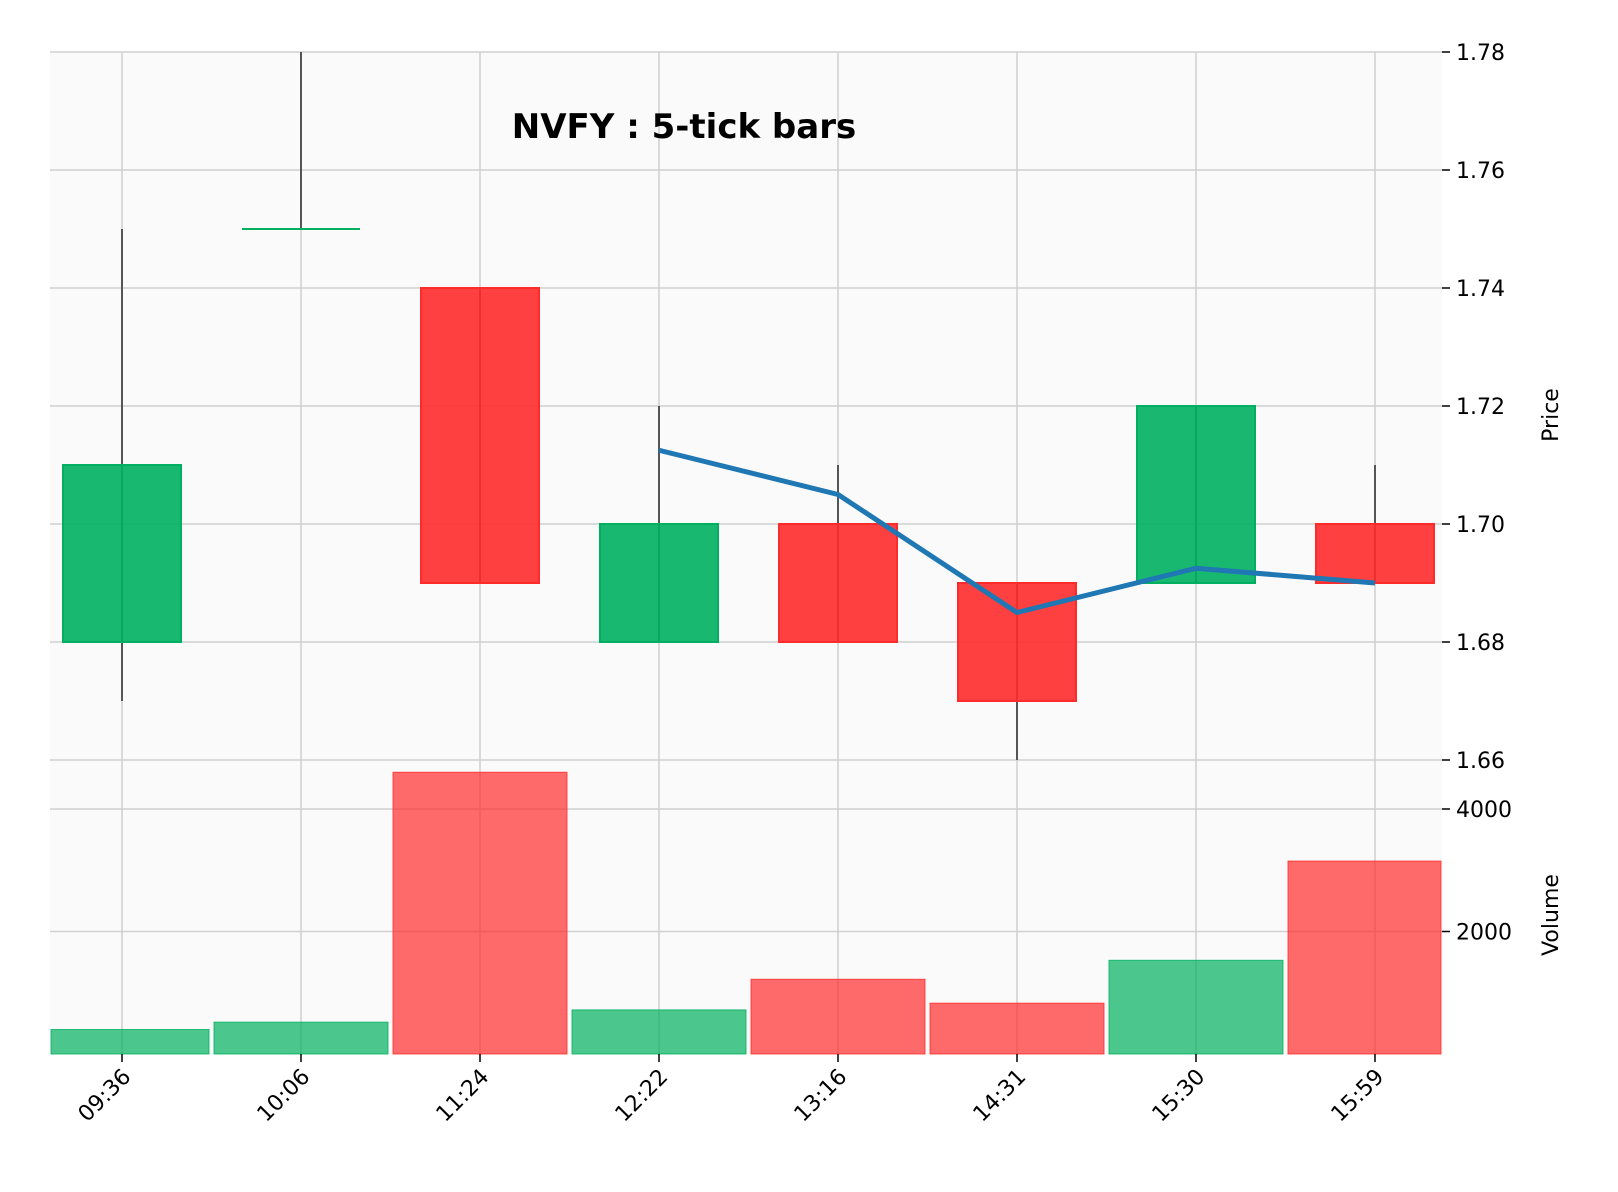  What do you see at coordinates (105, 1096) in the screenshot?
I see `x-tick-label: 09:36` at bounding box center [105, 1096].